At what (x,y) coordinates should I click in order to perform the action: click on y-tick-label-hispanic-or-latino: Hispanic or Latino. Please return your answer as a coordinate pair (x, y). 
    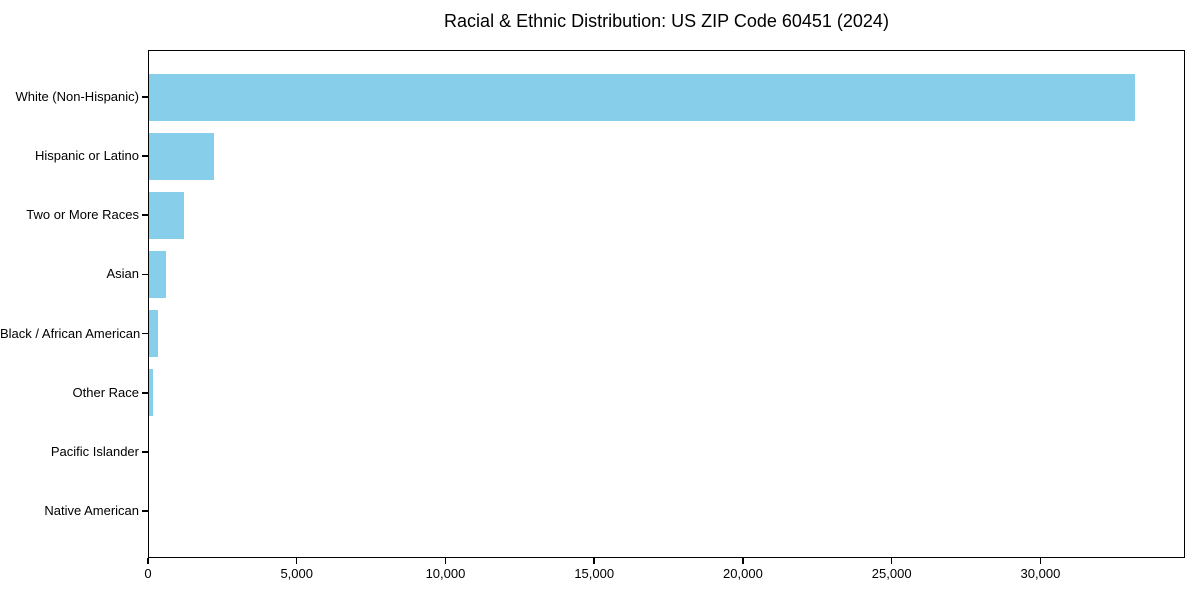
    Looking at the image, I should click on (86, 155).